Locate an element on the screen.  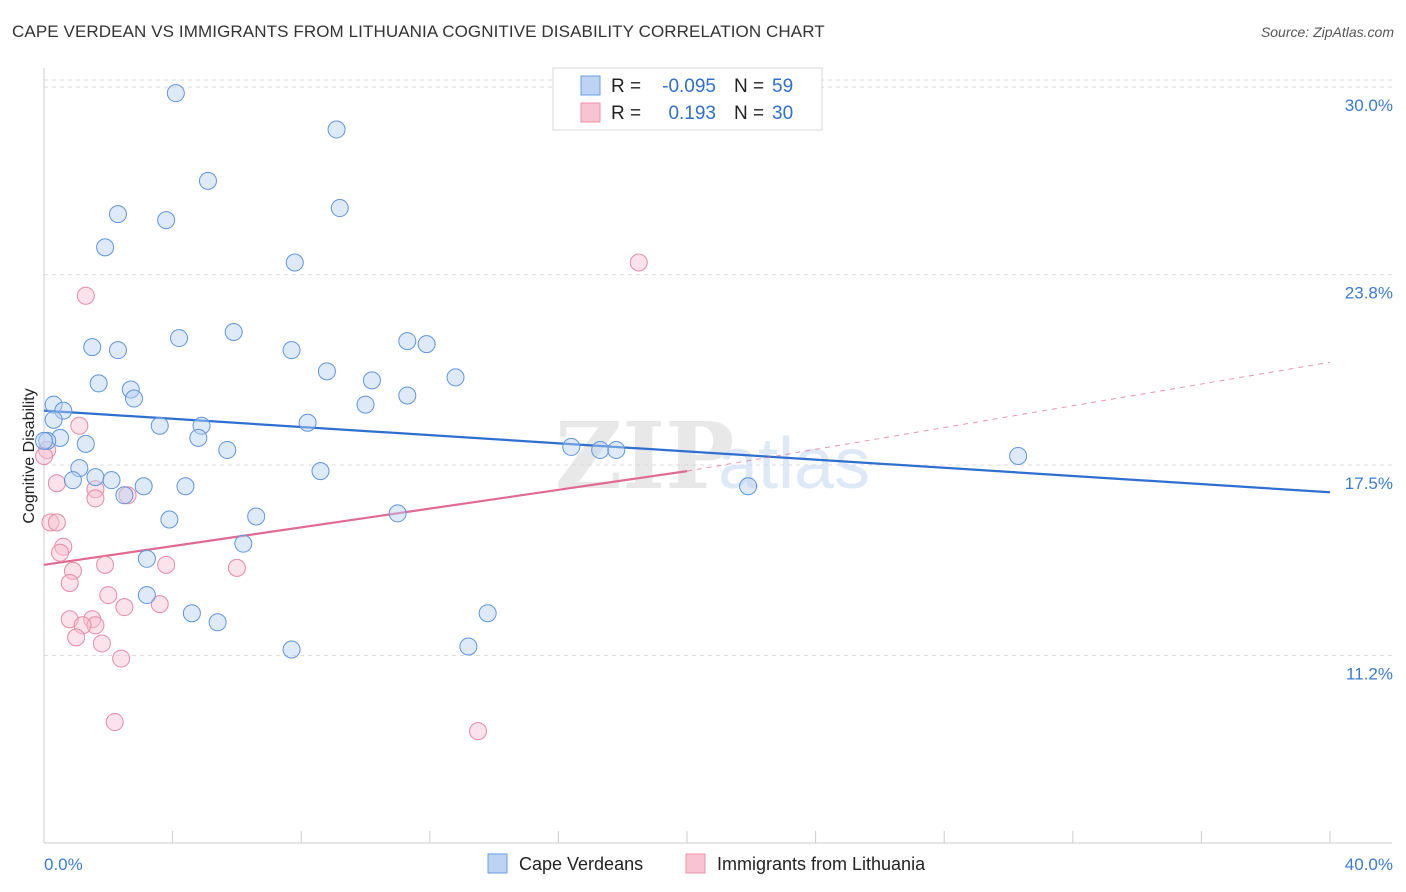
legend-r-value-2: 0.193 is located at coordinates (692, 113).